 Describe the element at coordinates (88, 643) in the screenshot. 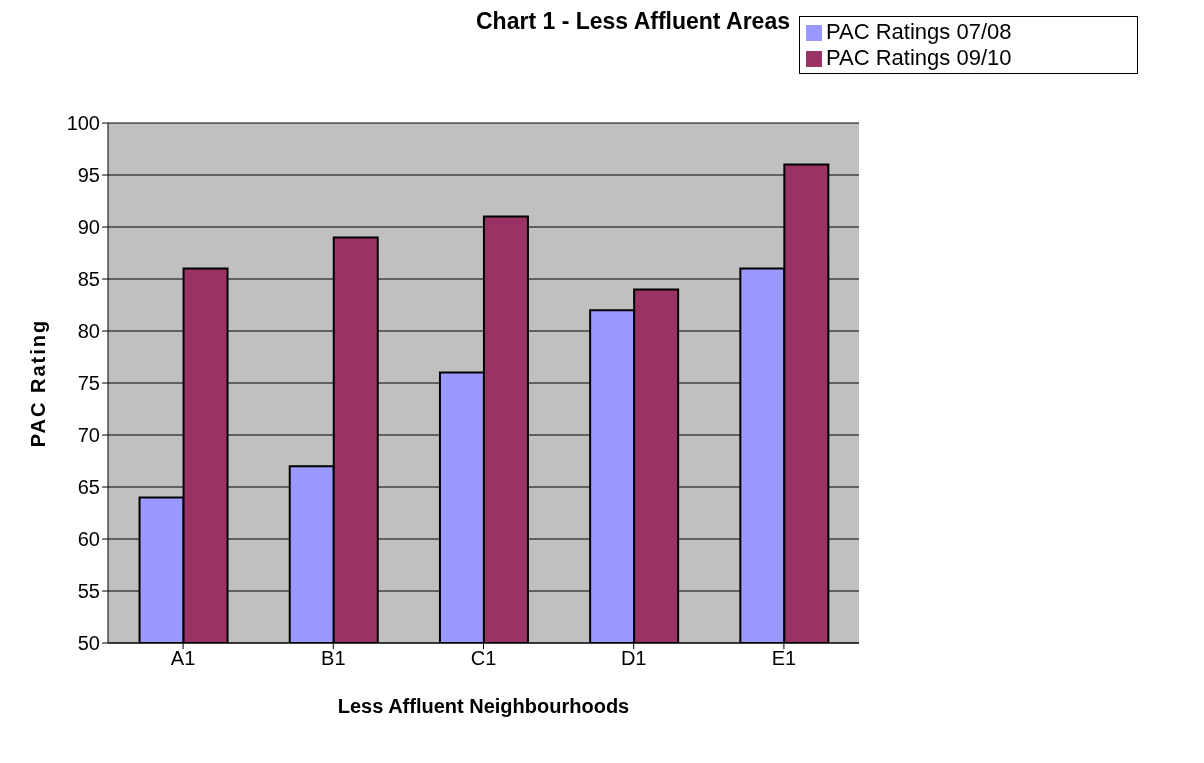

I see `y-tick-label: 50` at that location.